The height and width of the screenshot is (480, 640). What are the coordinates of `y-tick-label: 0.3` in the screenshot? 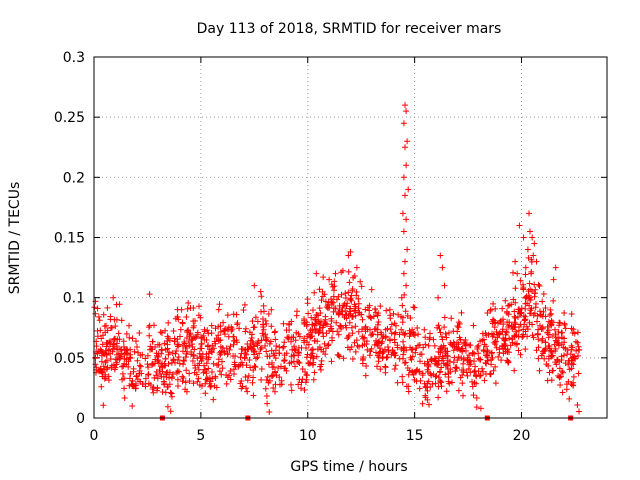 It's located at (74, 58).